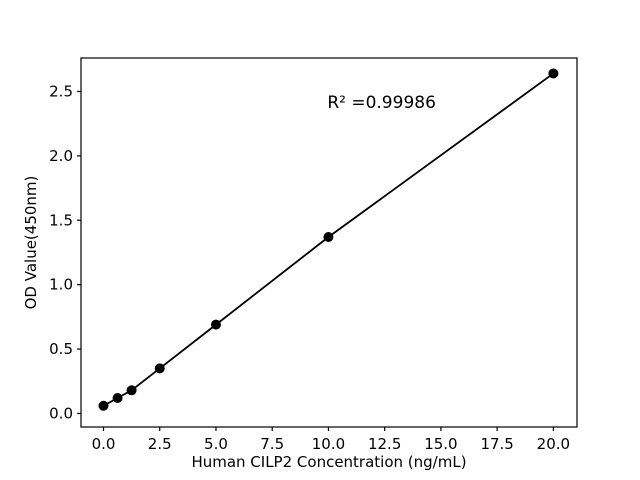 This screenshot has height=480, width=640. What do you see at coordinates (61, 285) in the screenshot?
I see `y-tick-label: 1.0` at bounding box center [61, 285].